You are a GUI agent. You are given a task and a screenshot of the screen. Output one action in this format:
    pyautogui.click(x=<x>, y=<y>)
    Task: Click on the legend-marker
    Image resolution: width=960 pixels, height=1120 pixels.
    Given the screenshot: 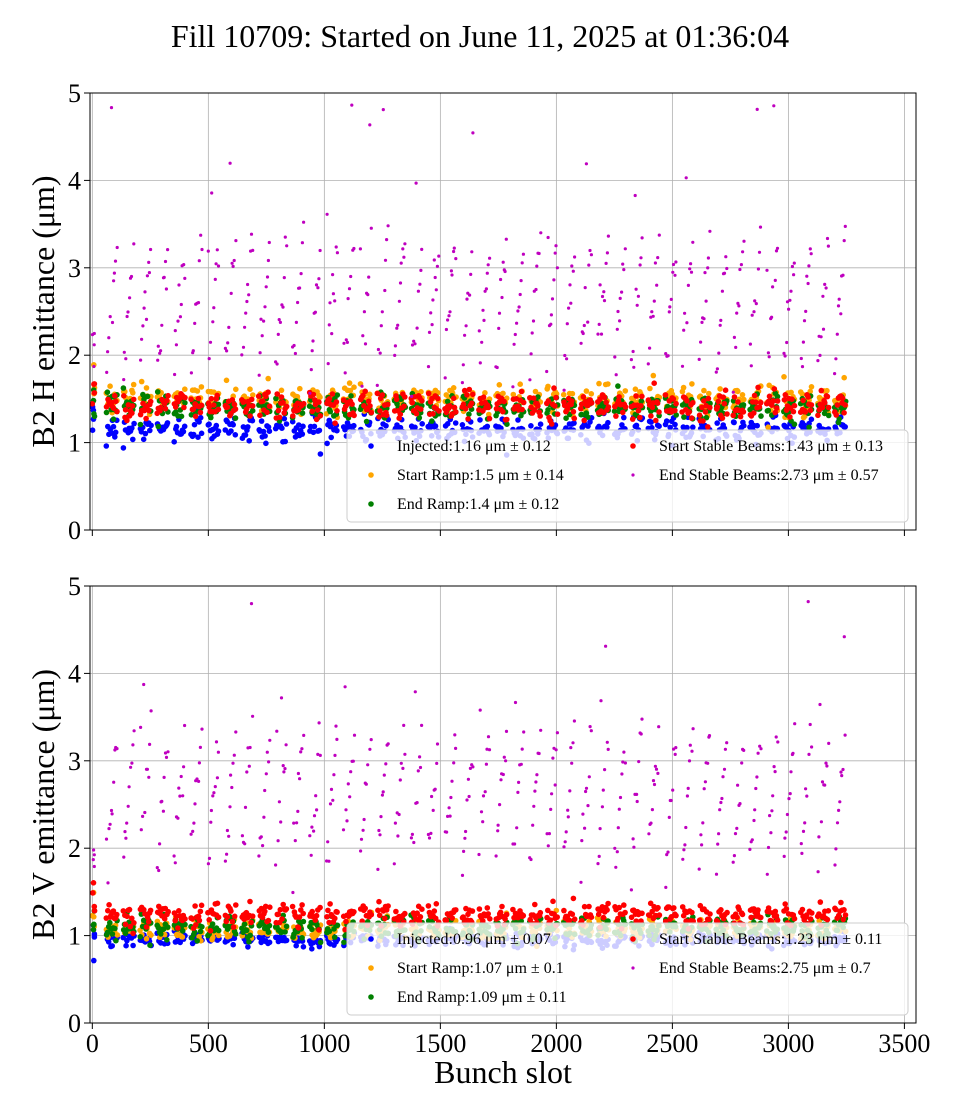 What is the action you would take?
    pyautogui.click(x=371, y=997)
    